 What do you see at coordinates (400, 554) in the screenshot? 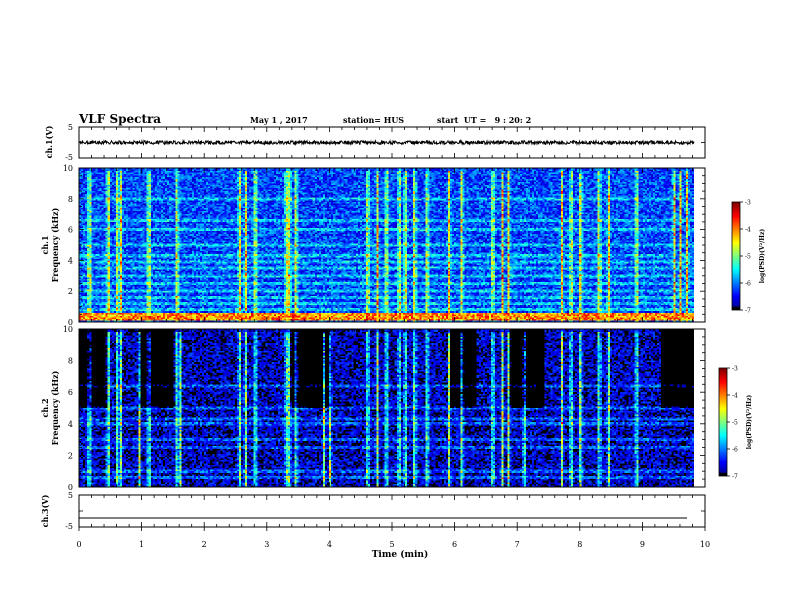
I see `time-axis-label: Time (min)` at bounding box center [400, 554].